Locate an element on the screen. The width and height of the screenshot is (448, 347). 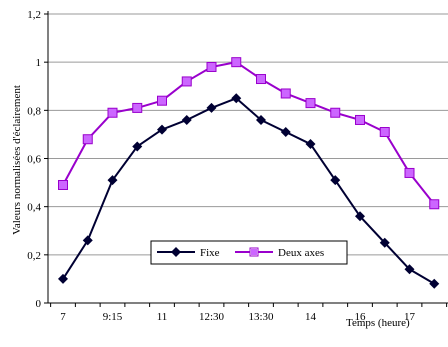
y-tick-label: 0 is located at coordinates (39, 304).